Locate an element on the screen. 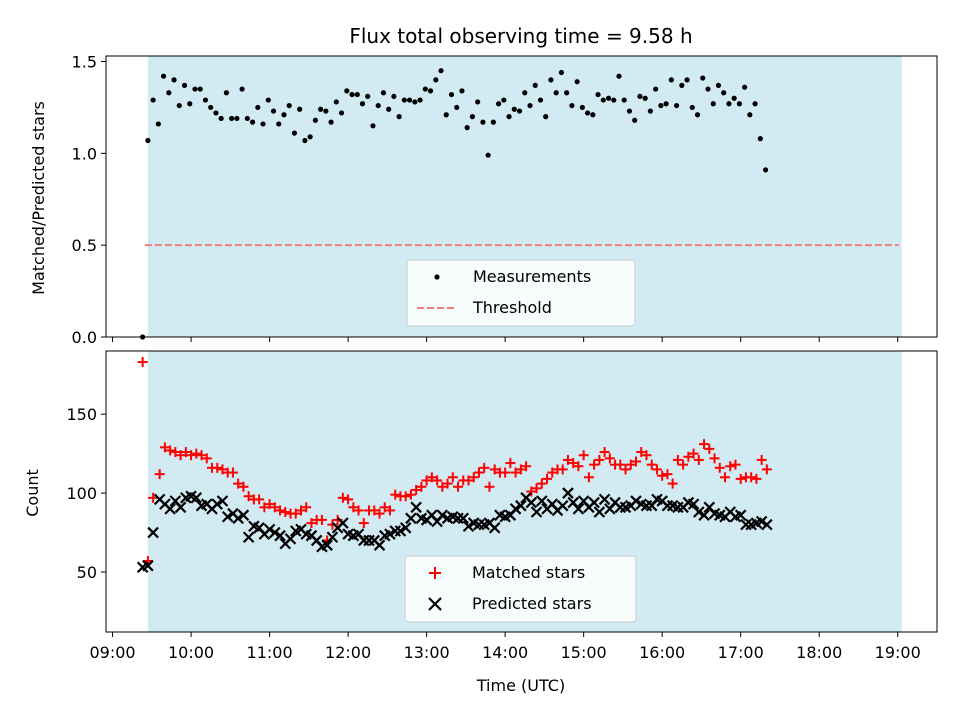  legend-label-matched: Matched stars is located at coordinates (528, 572).